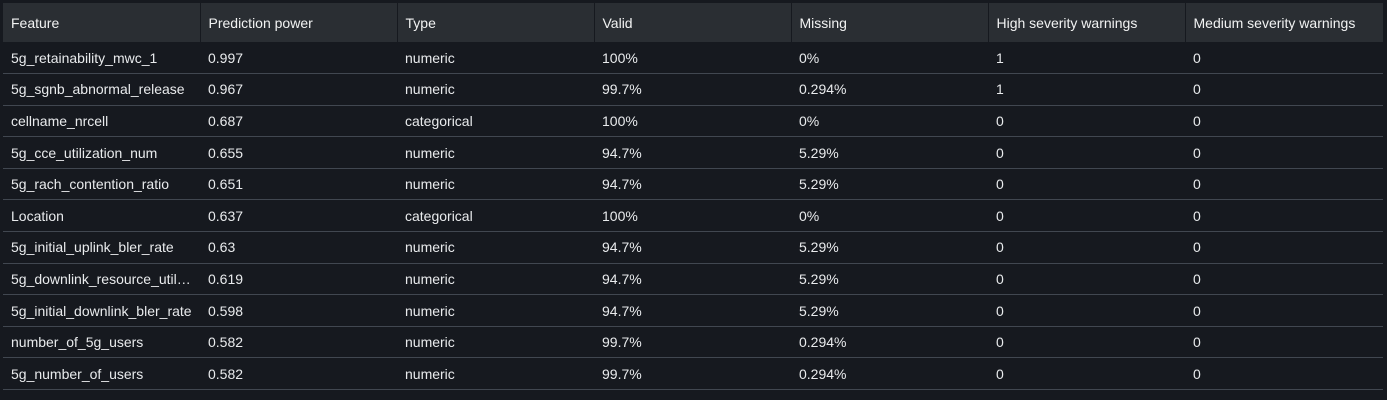 The height and width of the screenshot is (400, 1387). What do you see at coordinates (1086, 22) in the screenshot?
I see `column-header-high-severity-warnings: High severity warnings` at bounding box center [1086, 22].